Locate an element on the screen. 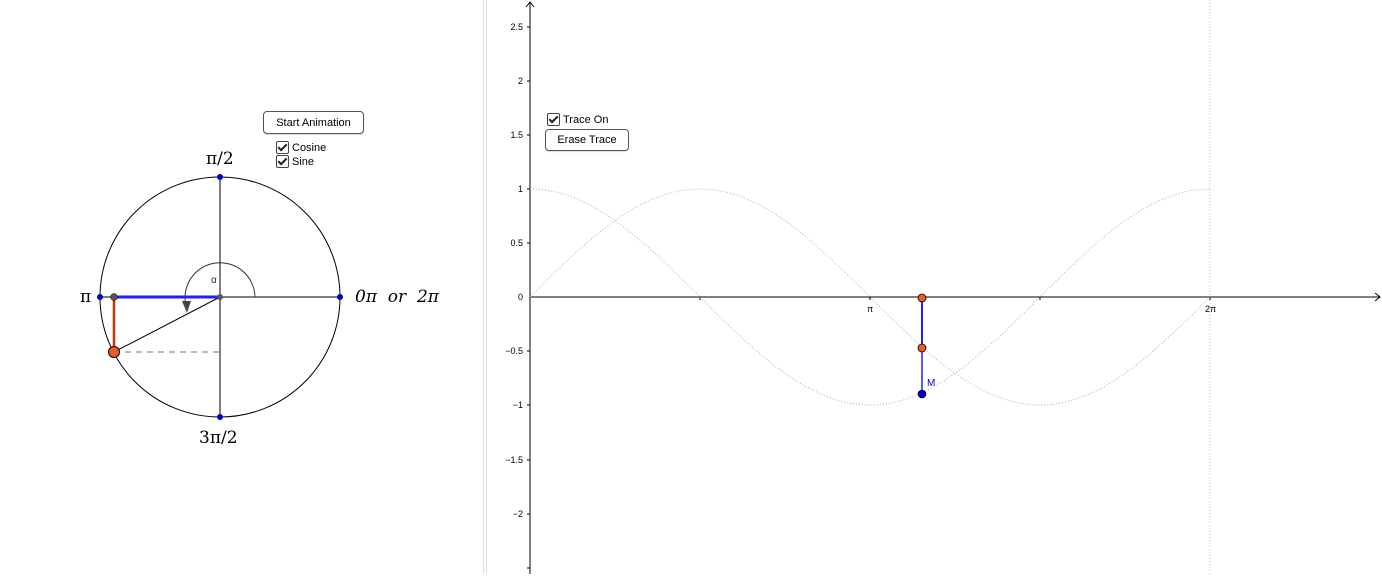  y-tick-label: 1 is located at coordinates (520, 189).